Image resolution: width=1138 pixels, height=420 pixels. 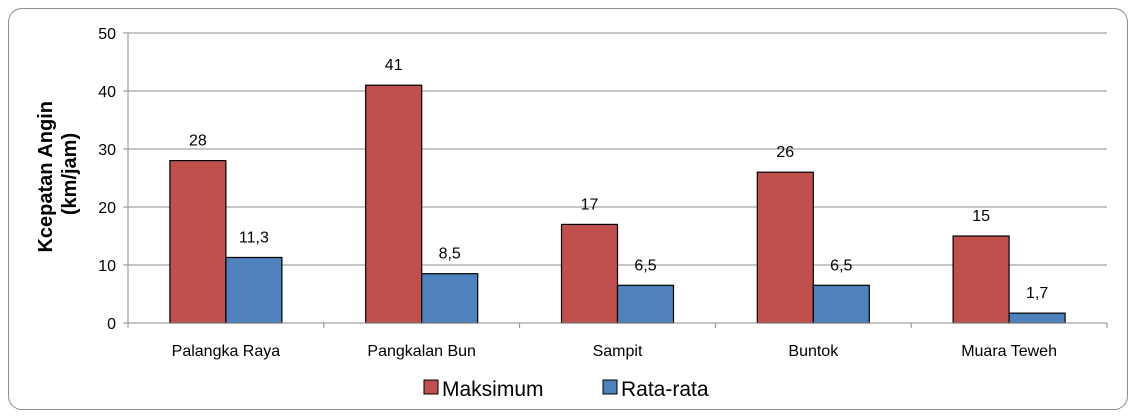 I want to click on legend-label-maksimum: Maksimum, so click(x=493, y=389).